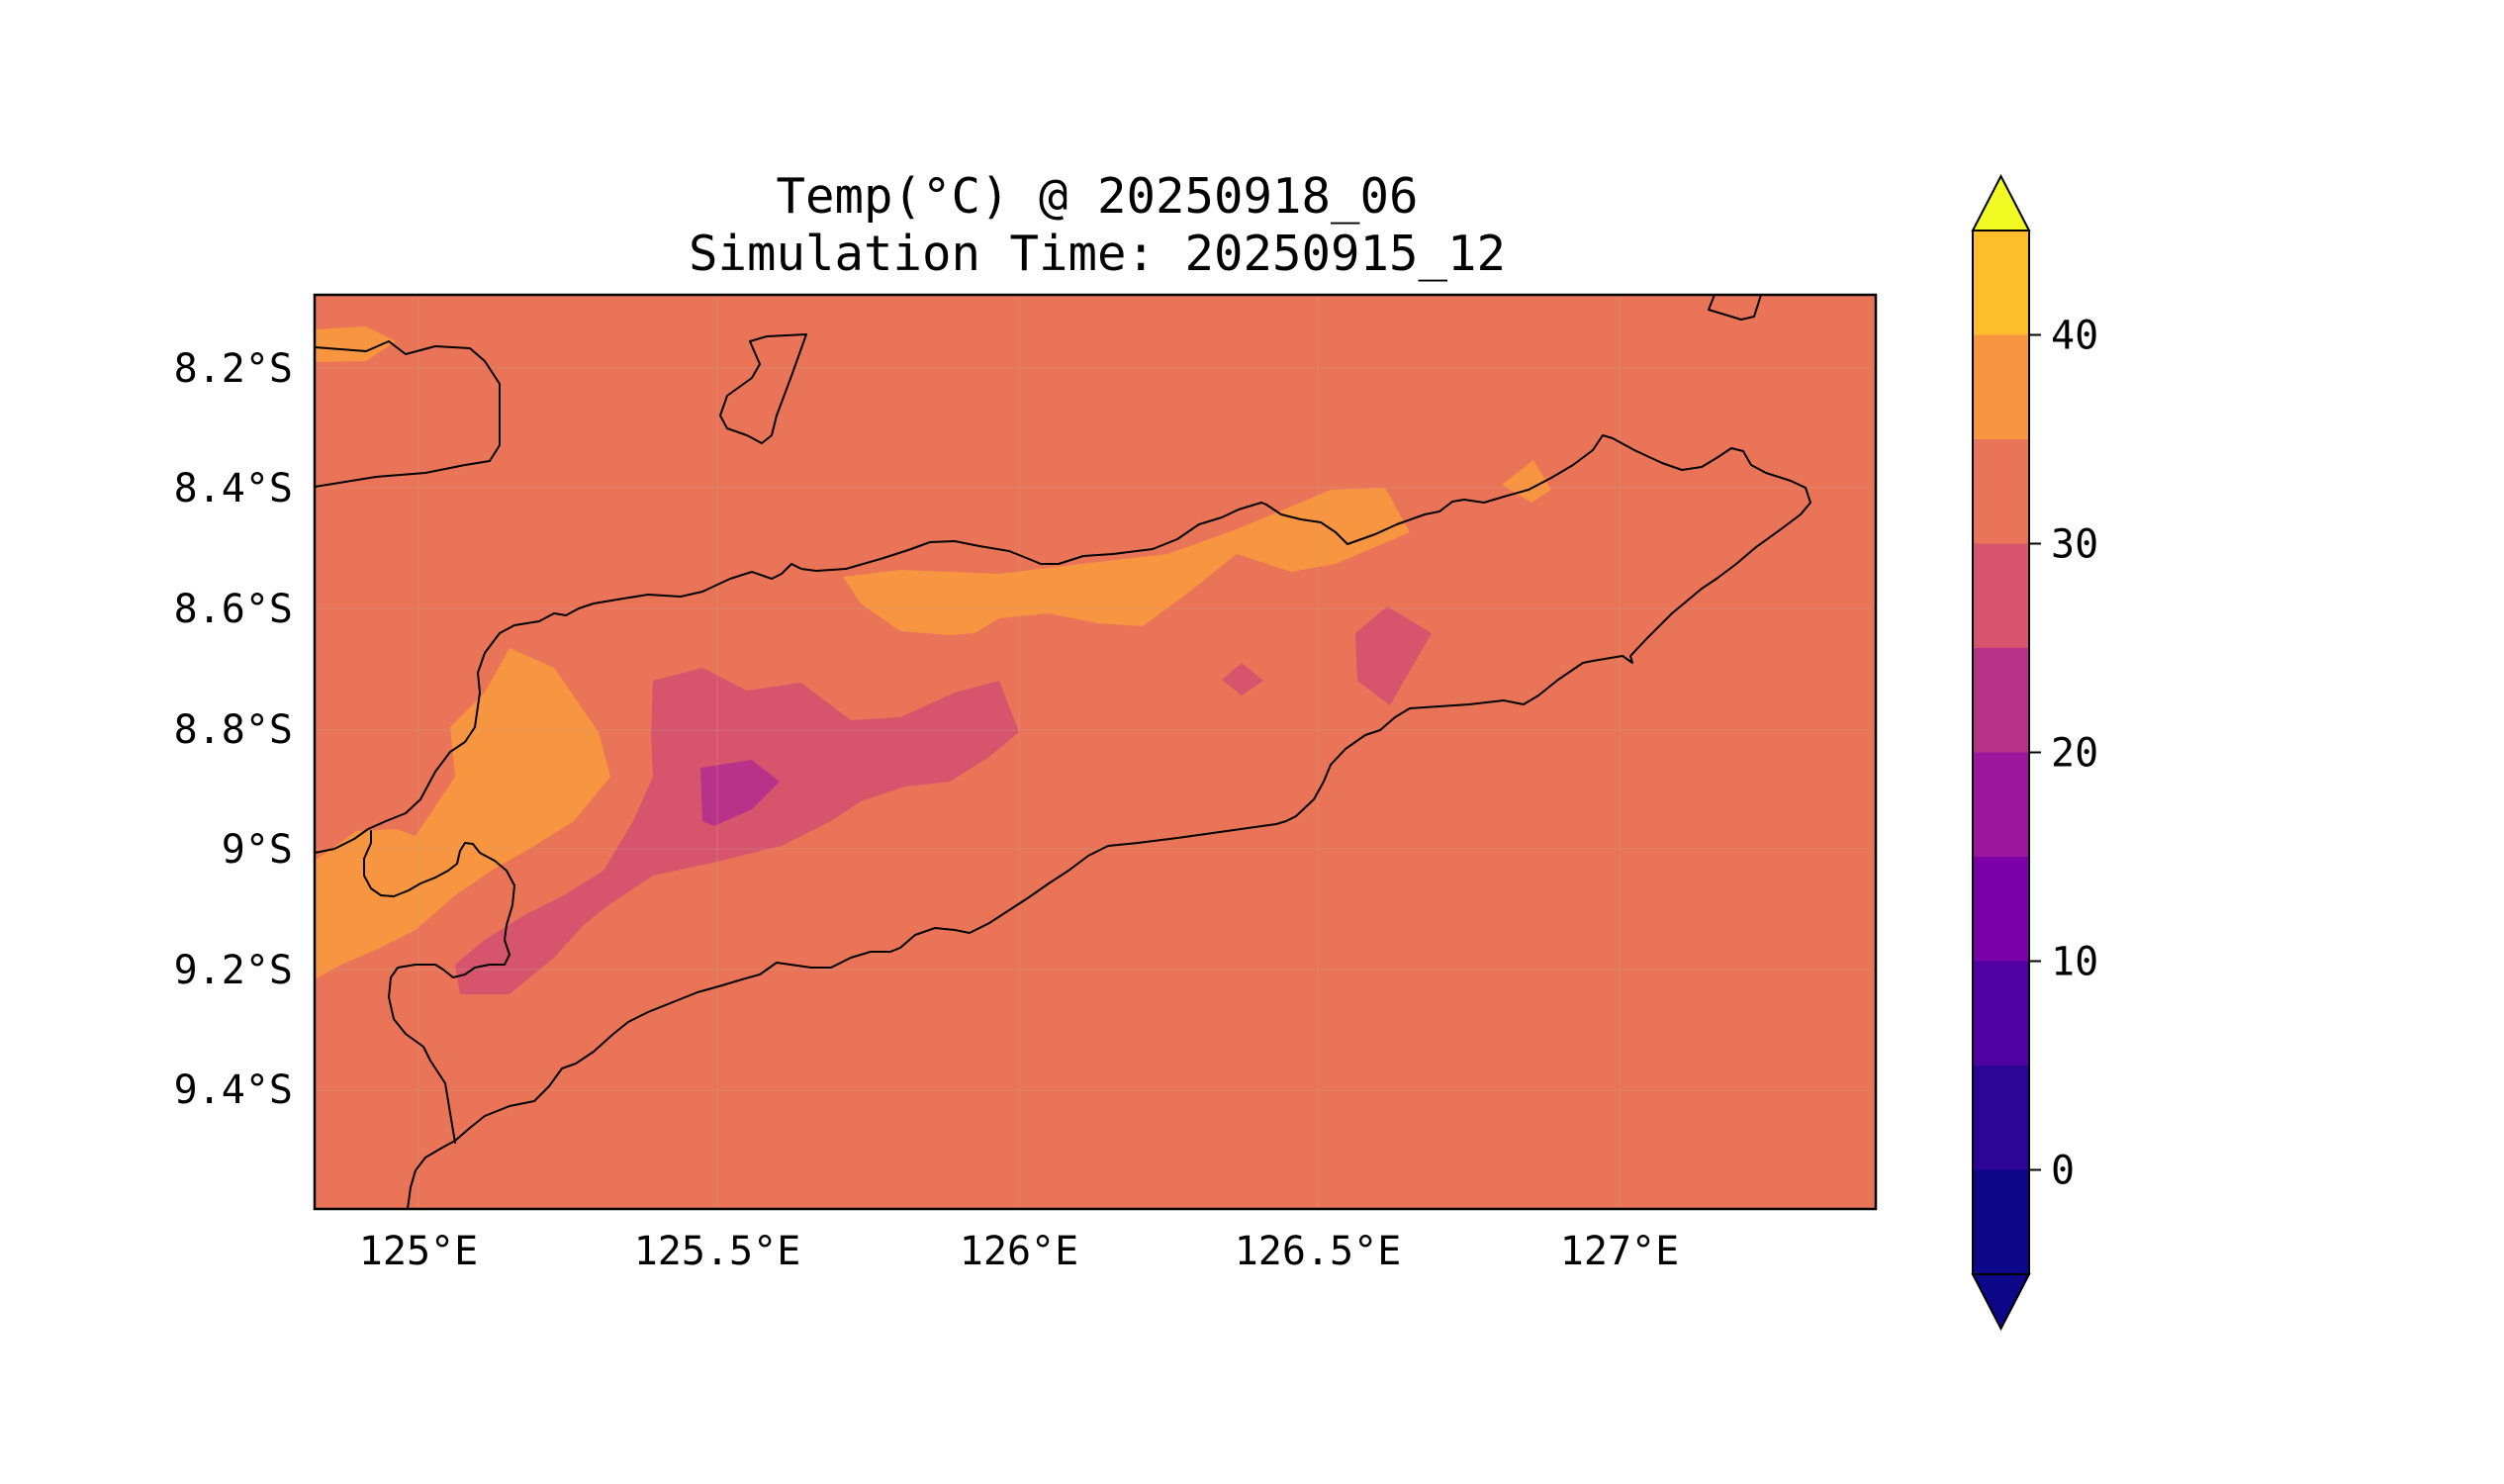  What do you see at coordinates (355, 344) in the screenshot?
I see `warm-region-topleft` at bounding box center [355, 344].